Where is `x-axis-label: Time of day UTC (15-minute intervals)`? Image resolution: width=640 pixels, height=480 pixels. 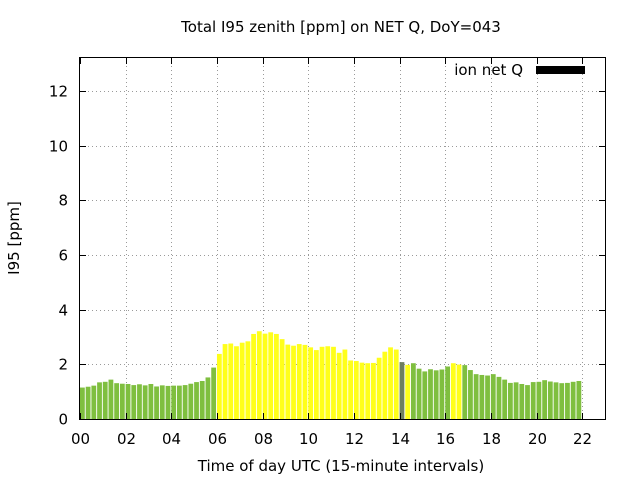 x-axis-label: Time of day UTC (15-minute intervals) is located at coordinates (340, 466).